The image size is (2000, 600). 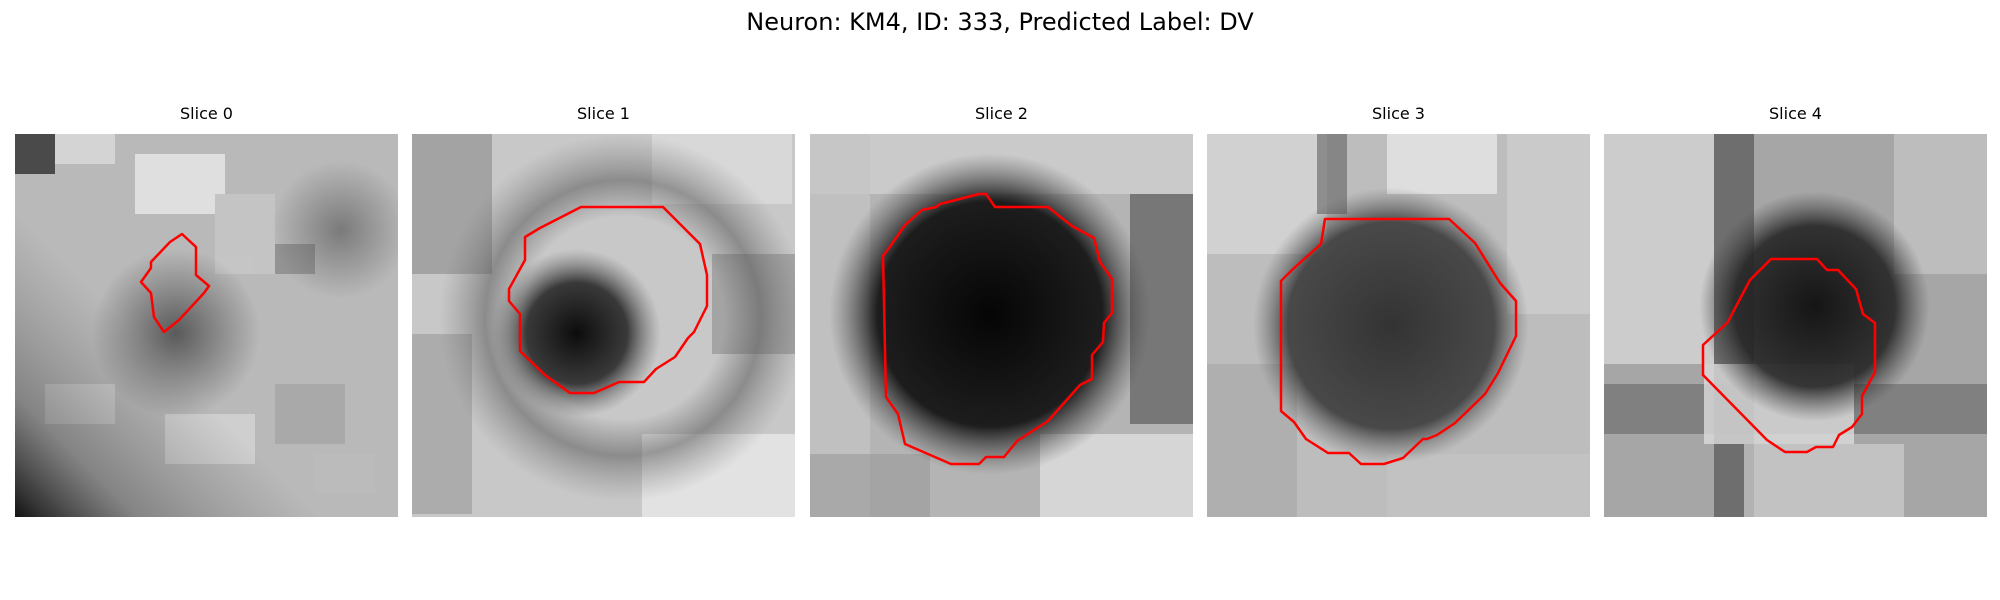 I want to click on slice-title: Slice 0, so click(x=206, y=113).